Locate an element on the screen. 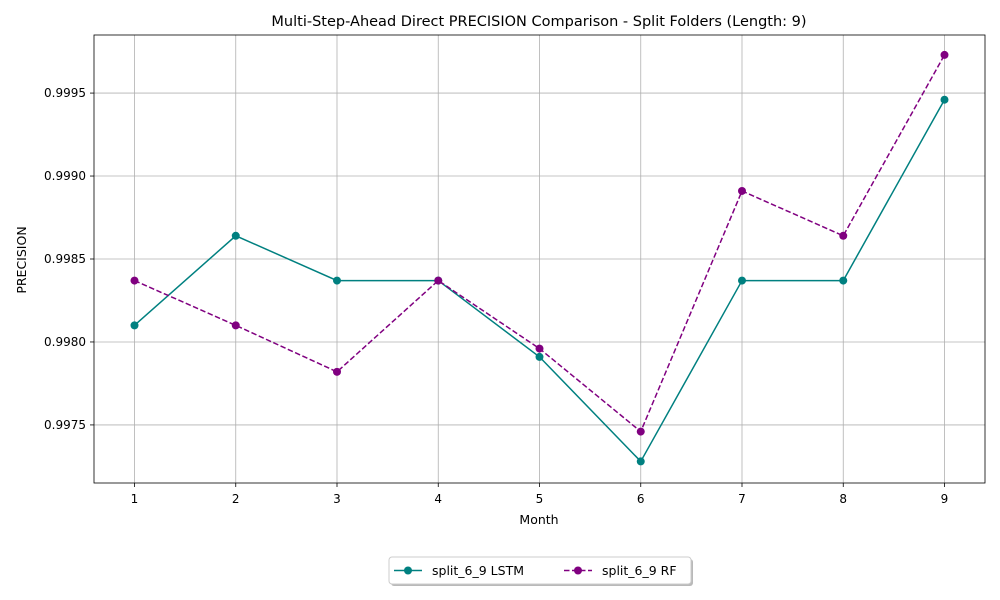 Image resolution: width=1000 pixels, height=600 pixels. legend-box is located at coordinates (540, 570).